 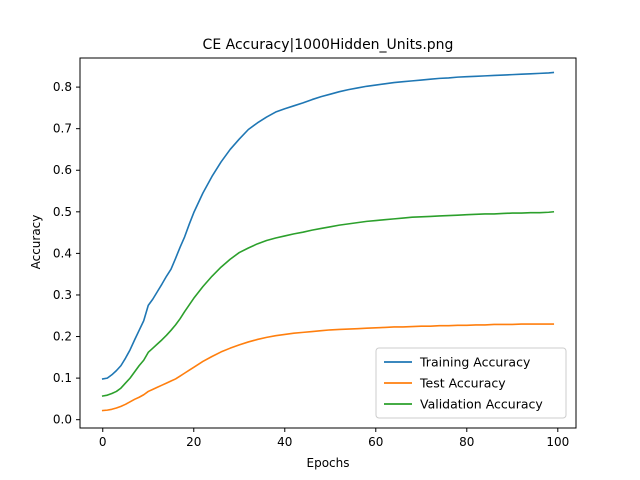 What do you see at coordinates (375, 442) in the screenshot?
I see `x-tick-label: 60` at bounding box center [375, 442].